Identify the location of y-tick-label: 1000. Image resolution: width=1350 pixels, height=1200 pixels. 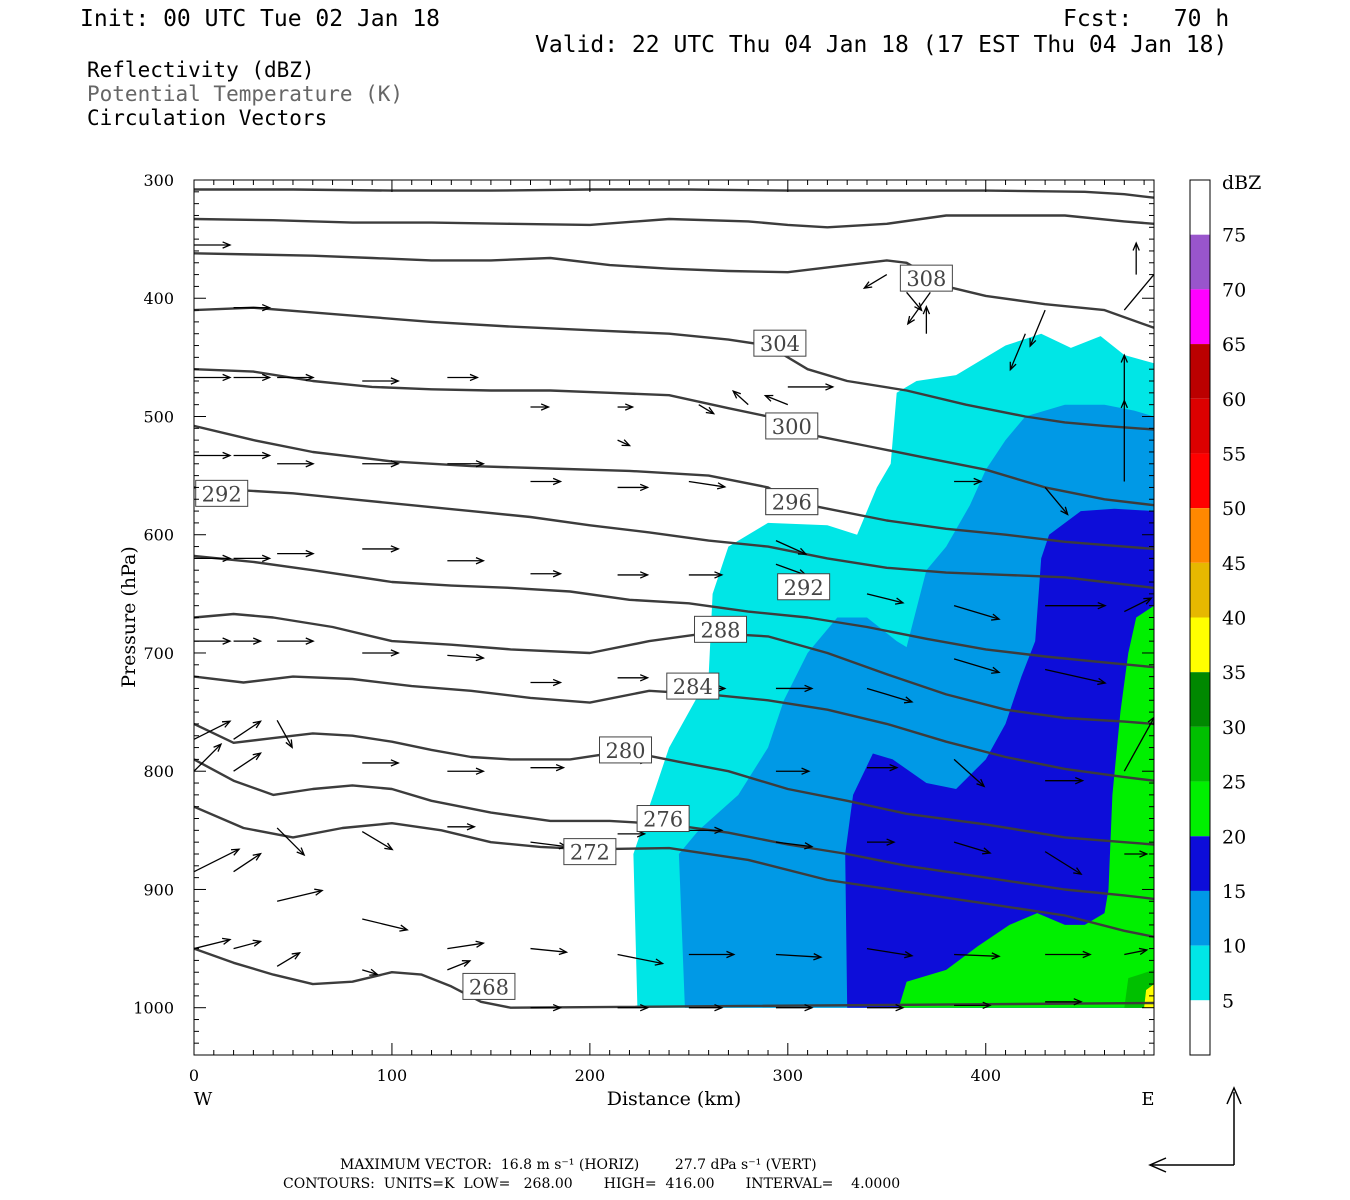
(153, 1008).